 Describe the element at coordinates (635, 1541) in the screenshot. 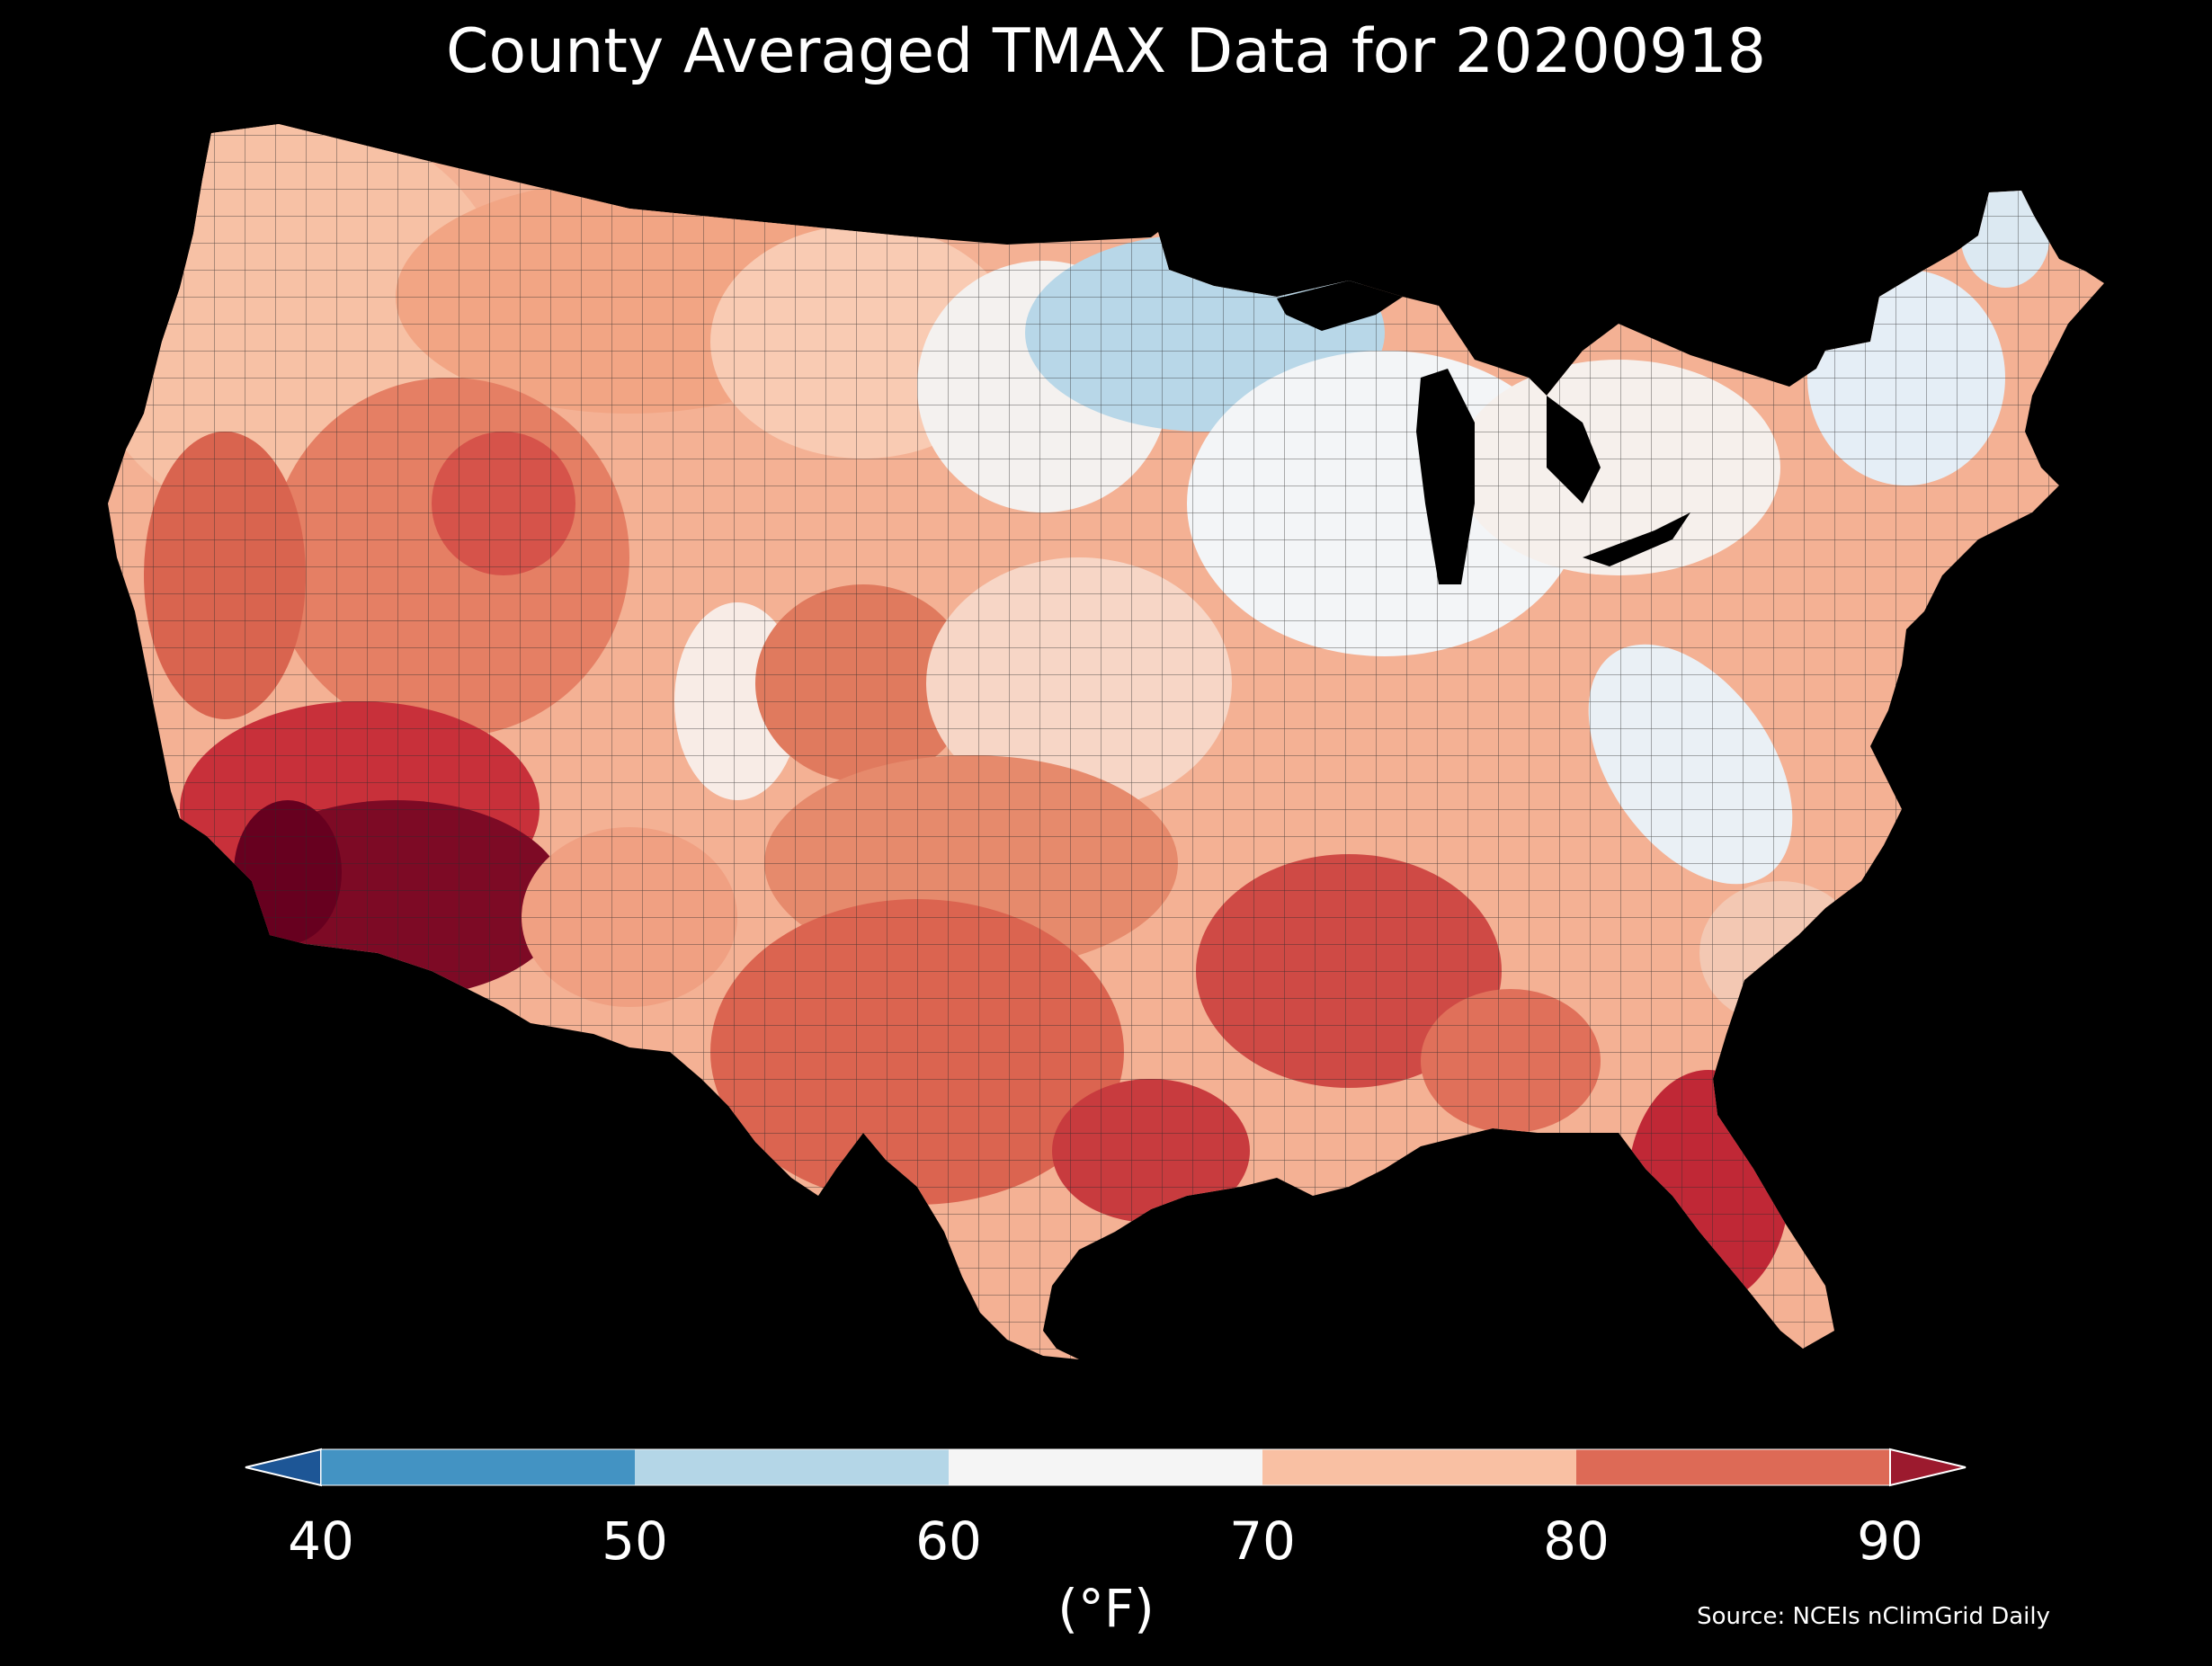

I see `colorbar-tick-label: 50` at that location.